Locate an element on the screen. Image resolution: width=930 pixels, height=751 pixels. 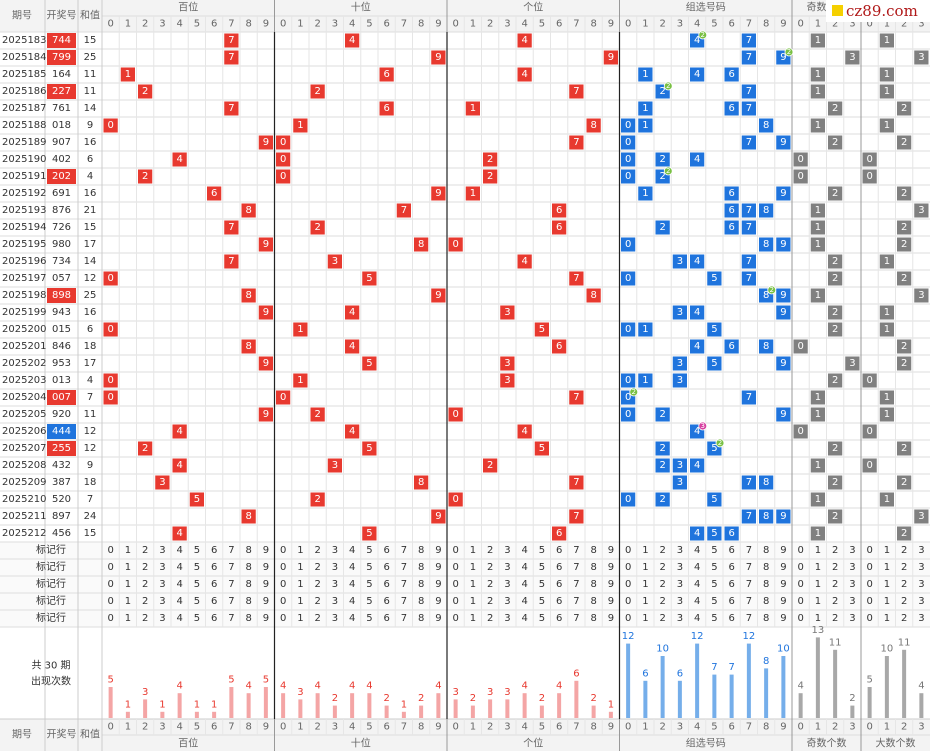
sum: 6 is located at coordinates (90, 159).